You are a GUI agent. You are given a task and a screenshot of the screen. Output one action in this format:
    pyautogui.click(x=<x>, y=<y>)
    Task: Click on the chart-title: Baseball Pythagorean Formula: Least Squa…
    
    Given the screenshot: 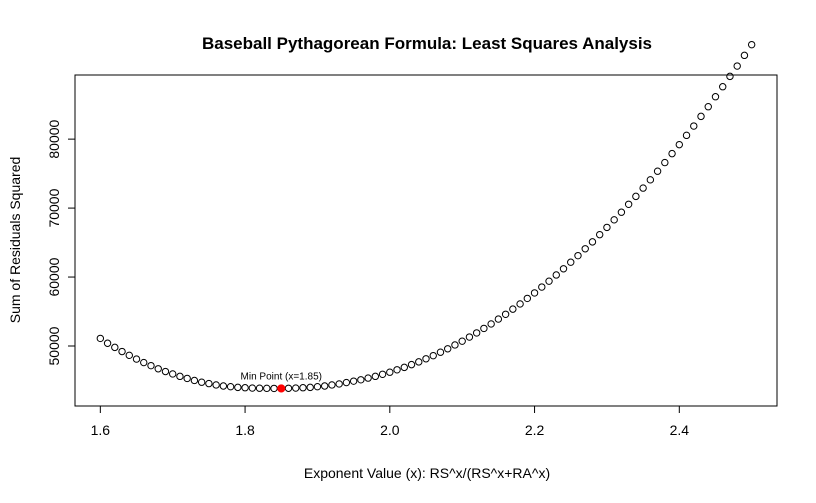 What is the action you would take?
    pyautogui.click(x=427, y=43)
    